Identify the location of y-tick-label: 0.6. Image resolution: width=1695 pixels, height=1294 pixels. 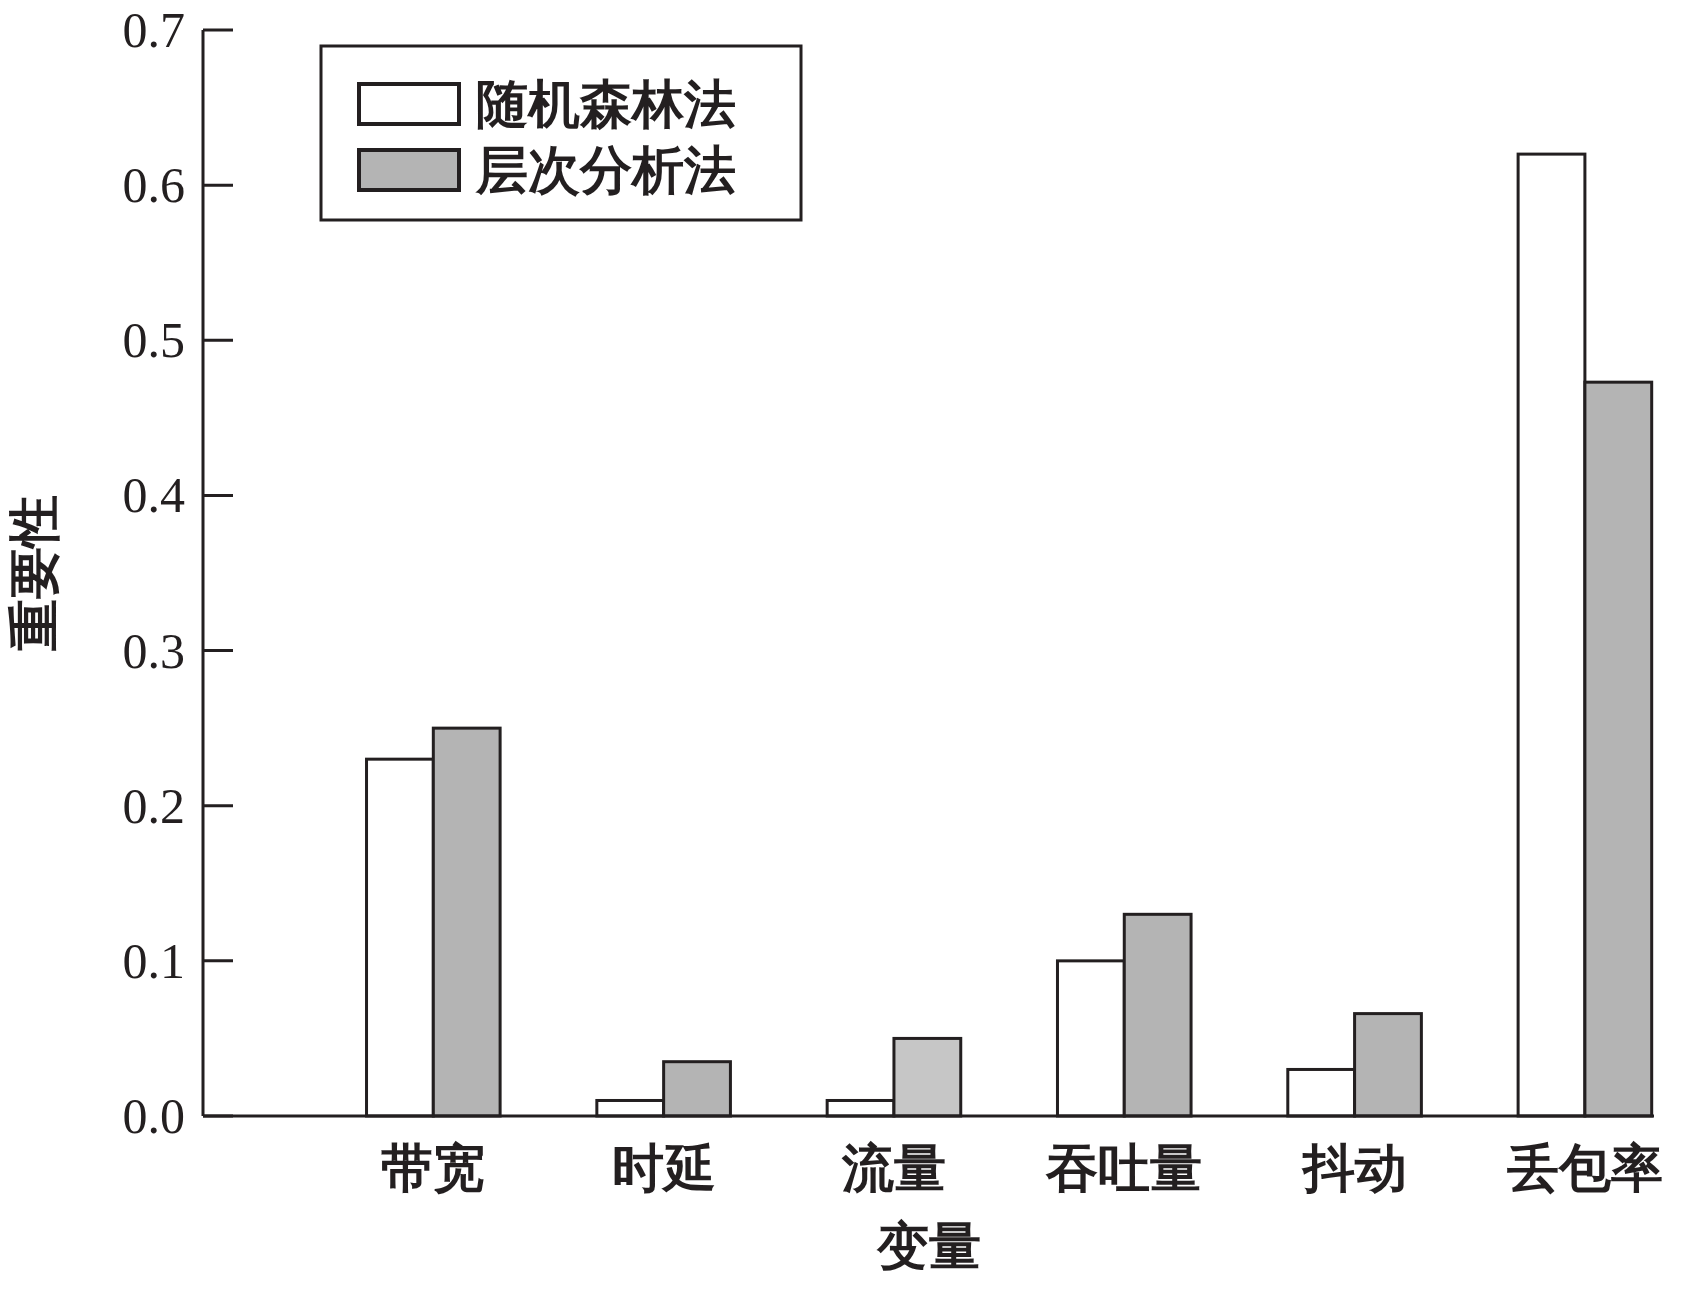
(153, 185).